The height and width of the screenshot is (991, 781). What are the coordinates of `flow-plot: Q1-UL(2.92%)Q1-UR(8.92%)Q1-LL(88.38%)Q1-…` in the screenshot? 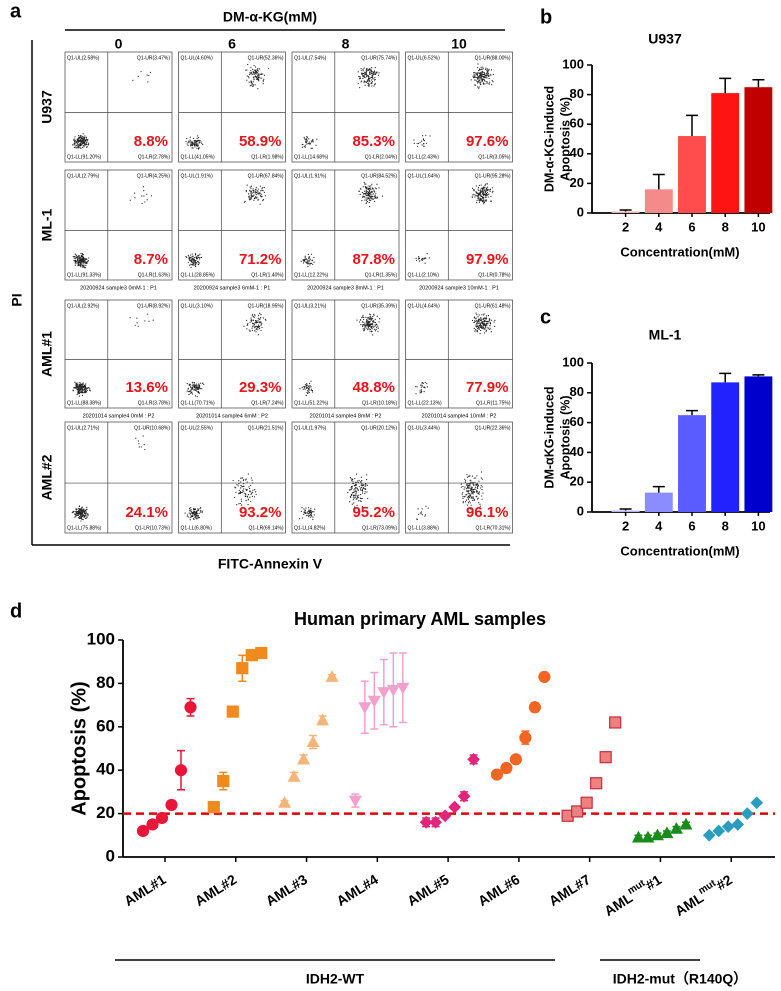 It's located at (118, 354).